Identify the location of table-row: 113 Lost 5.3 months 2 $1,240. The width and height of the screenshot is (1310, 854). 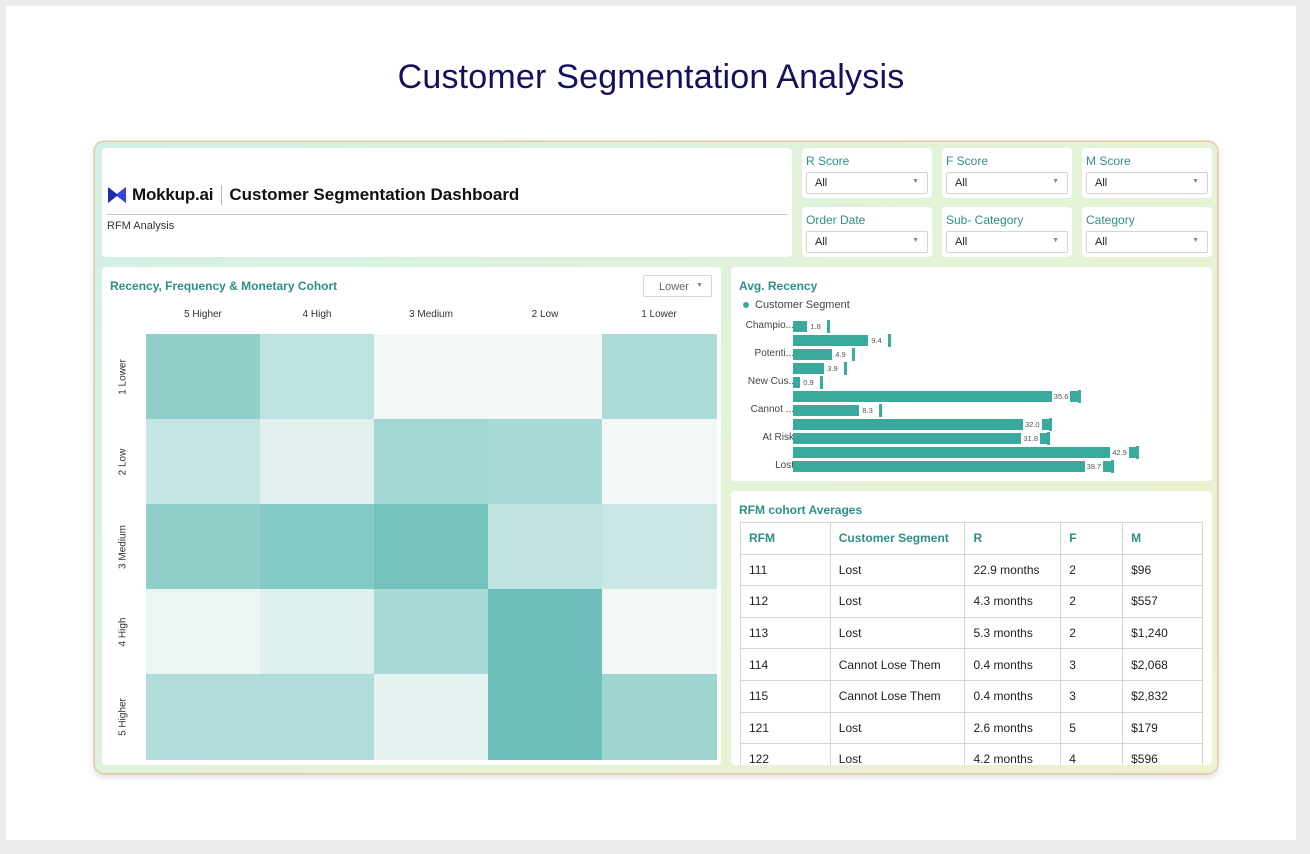
(971, 633).